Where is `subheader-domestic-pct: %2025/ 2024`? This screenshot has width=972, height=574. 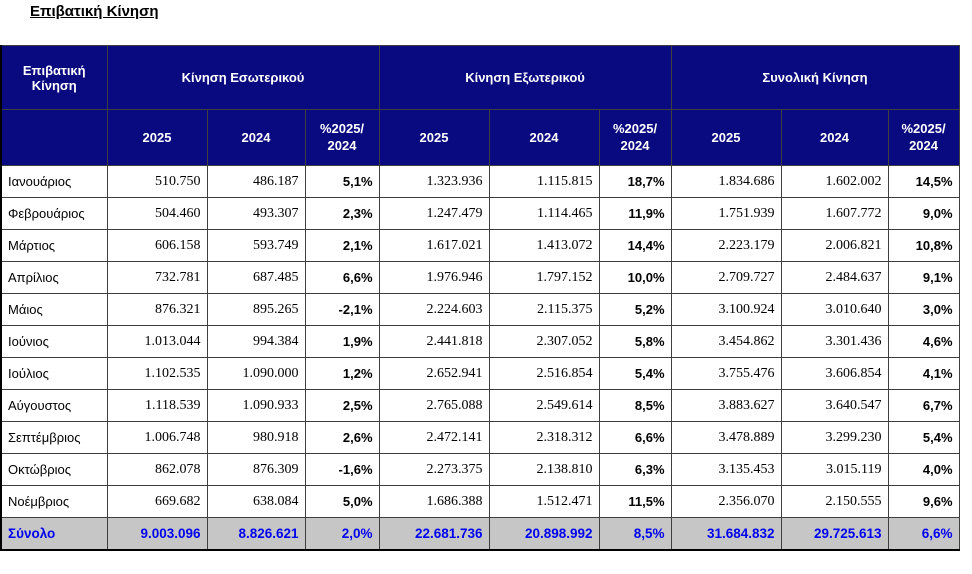
subheader-domestic-pct: %2025/ 2024 is located at coordinates (342, 137).